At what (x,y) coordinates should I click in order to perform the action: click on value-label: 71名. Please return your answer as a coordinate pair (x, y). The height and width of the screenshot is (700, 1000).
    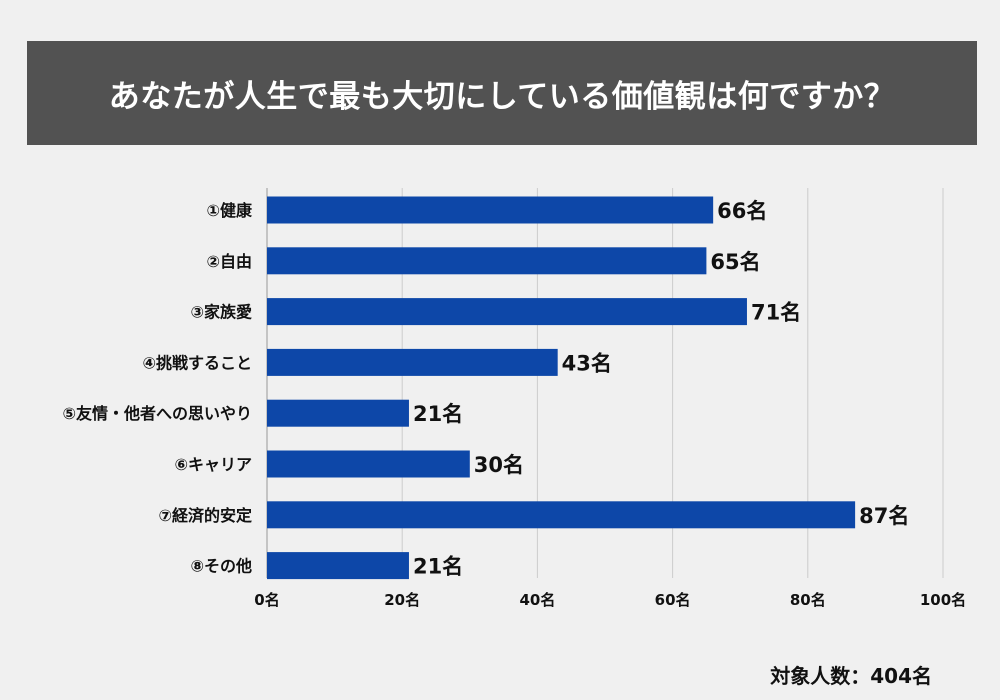
    Looking at the image, I should click on (776, 313).